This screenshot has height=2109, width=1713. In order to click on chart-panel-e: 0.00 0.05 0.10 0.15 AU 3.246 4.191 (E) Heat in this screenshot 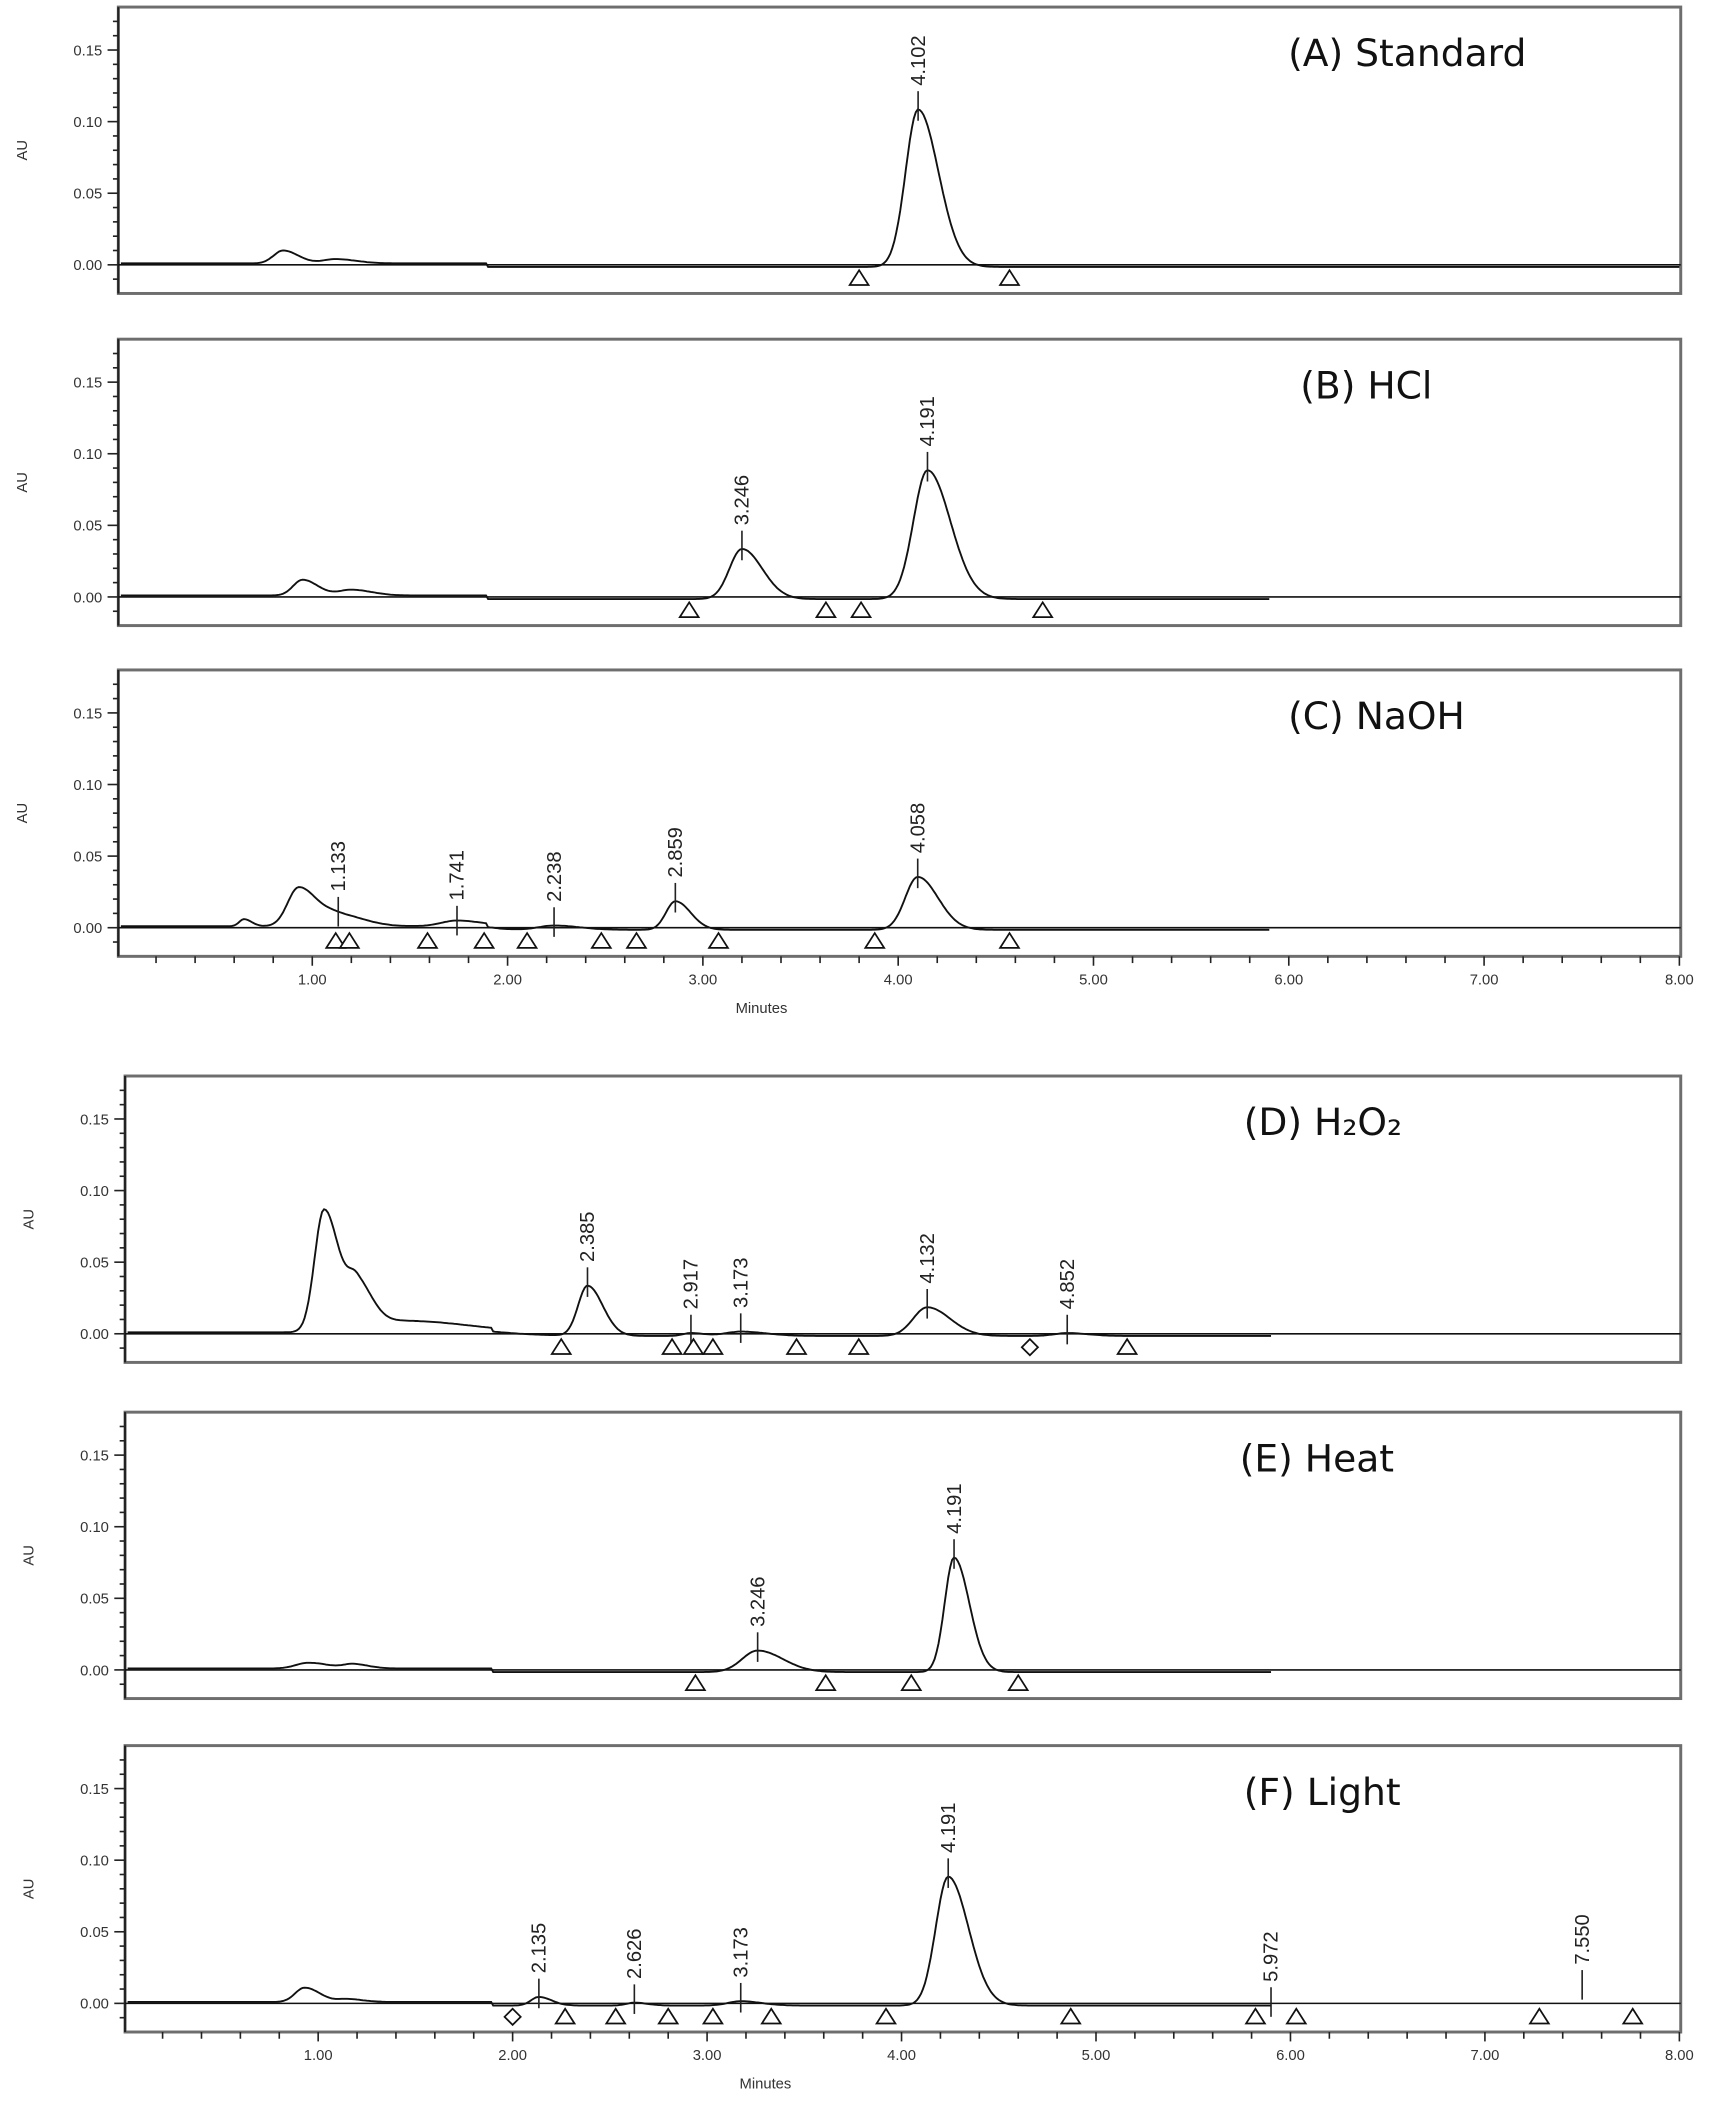, I will do `click(852, 1555)`.